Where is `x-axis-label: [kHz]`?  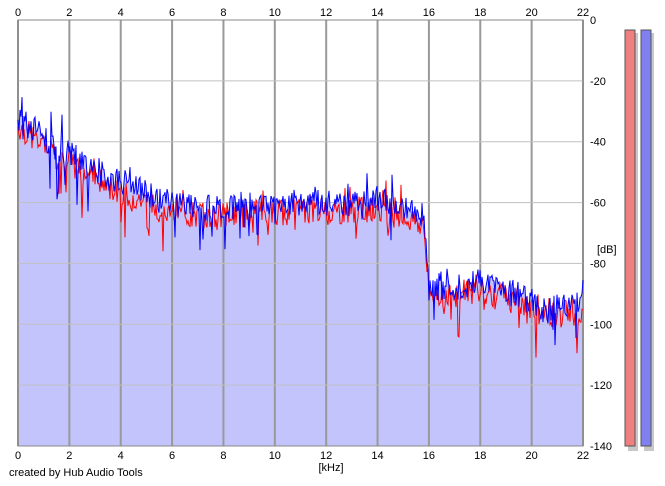
x-axis-label: [kHz] is located at coordinates (330, 468).